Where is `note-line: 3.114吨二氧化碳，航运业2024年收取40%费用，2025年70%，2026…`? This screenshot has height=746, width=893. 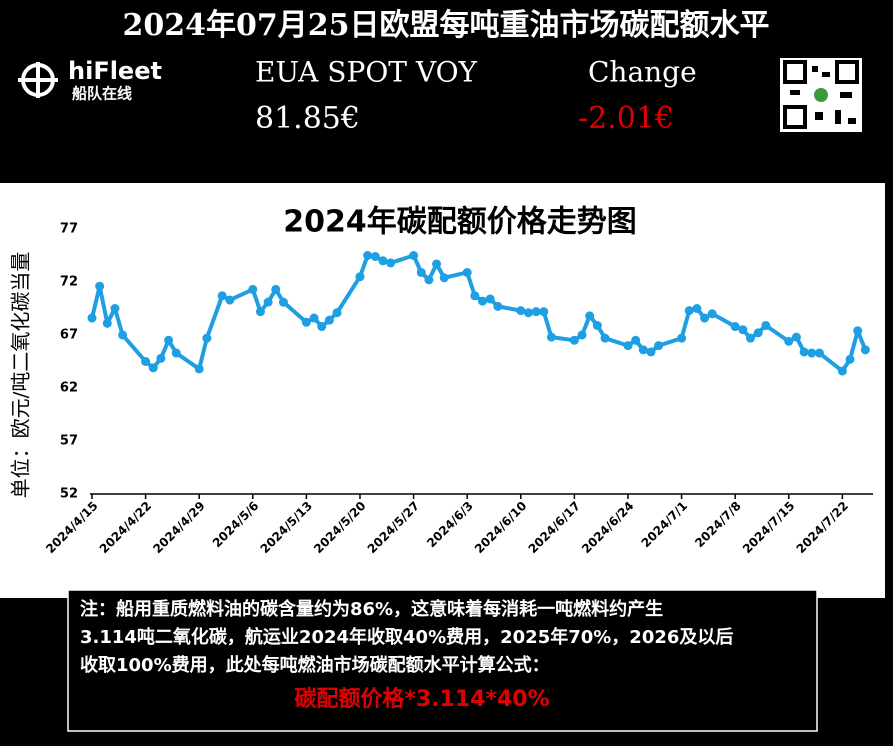 note-line: 3.114吨二氧化碳，航运业2024年收取40%费用，2025年70%，2026… is located at coordinates (406, 637).